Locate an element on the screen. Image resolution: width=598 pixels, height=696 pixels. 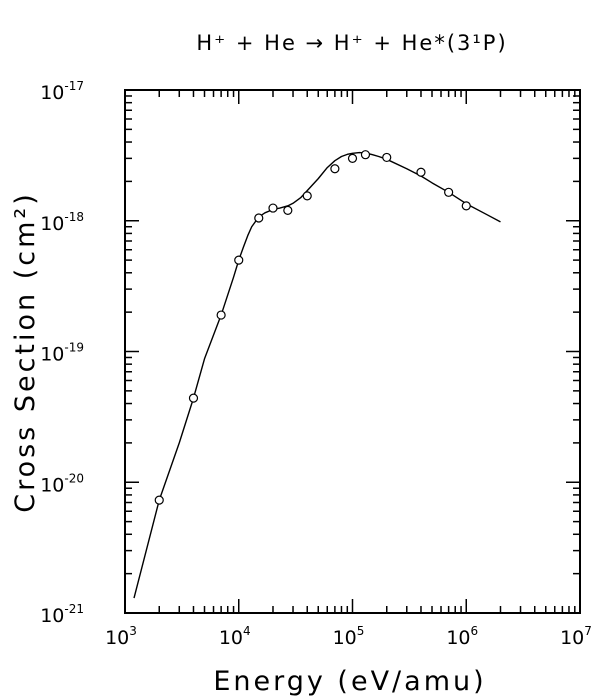
y-tick-label: 10-18 is located at coordinates (62, 222).